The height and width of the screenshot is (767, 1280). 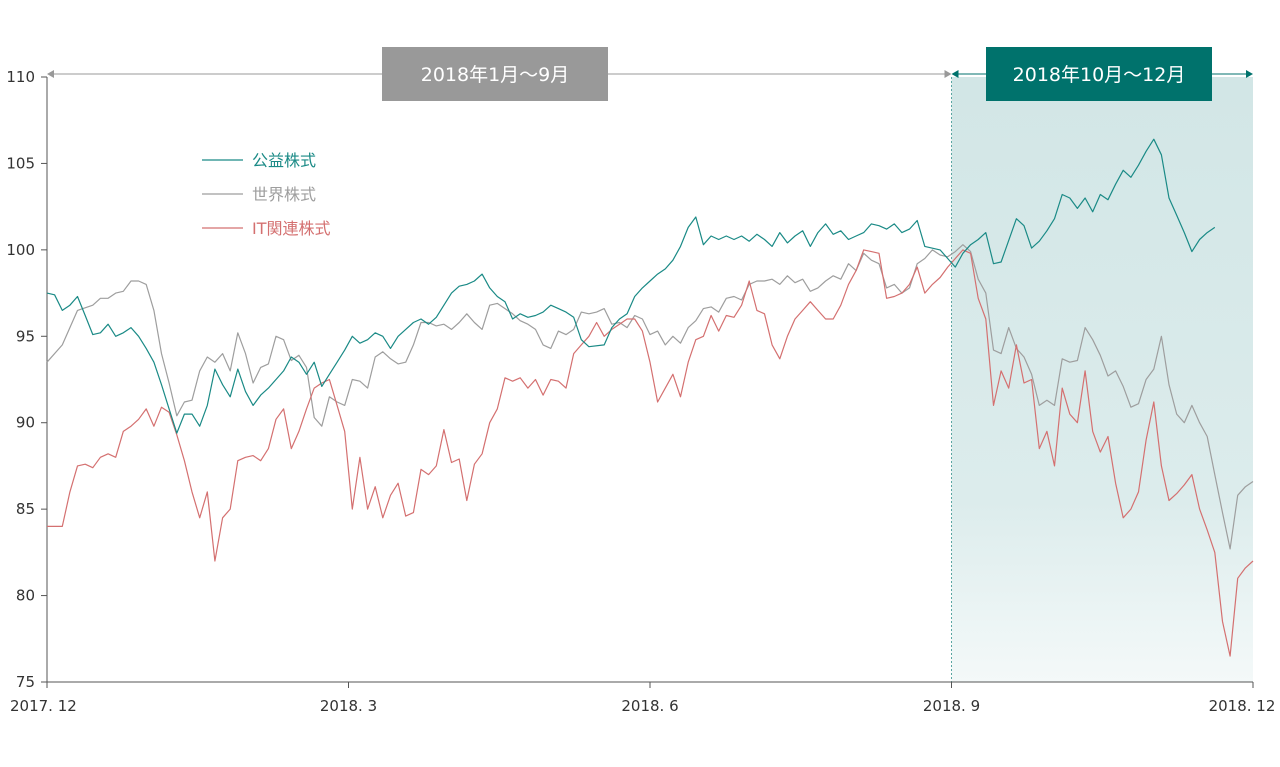 What do you see at coordinates (951, 706) in the screenshot?
I see `x-tick-label: 2018. 9` at bounding box center [951, 706].